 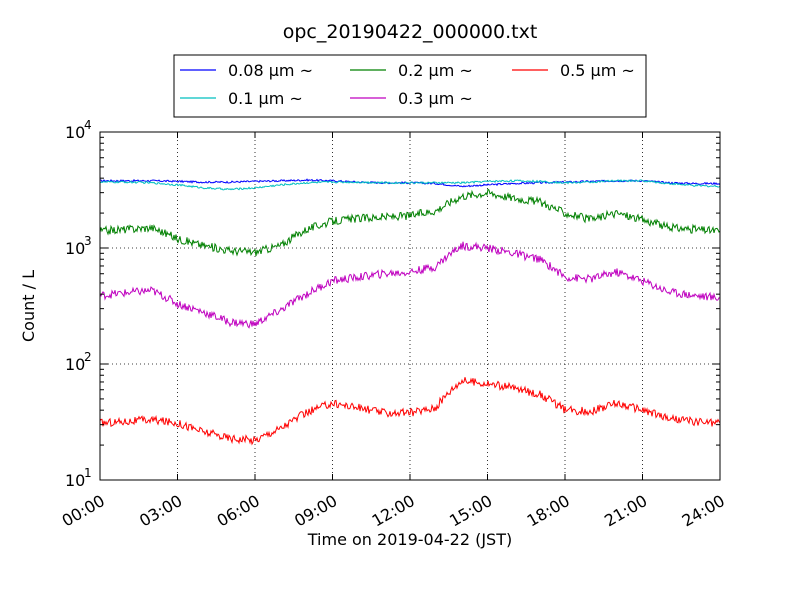 I want to click on y-tick-exponent: 2, so click(x=88, y=357).